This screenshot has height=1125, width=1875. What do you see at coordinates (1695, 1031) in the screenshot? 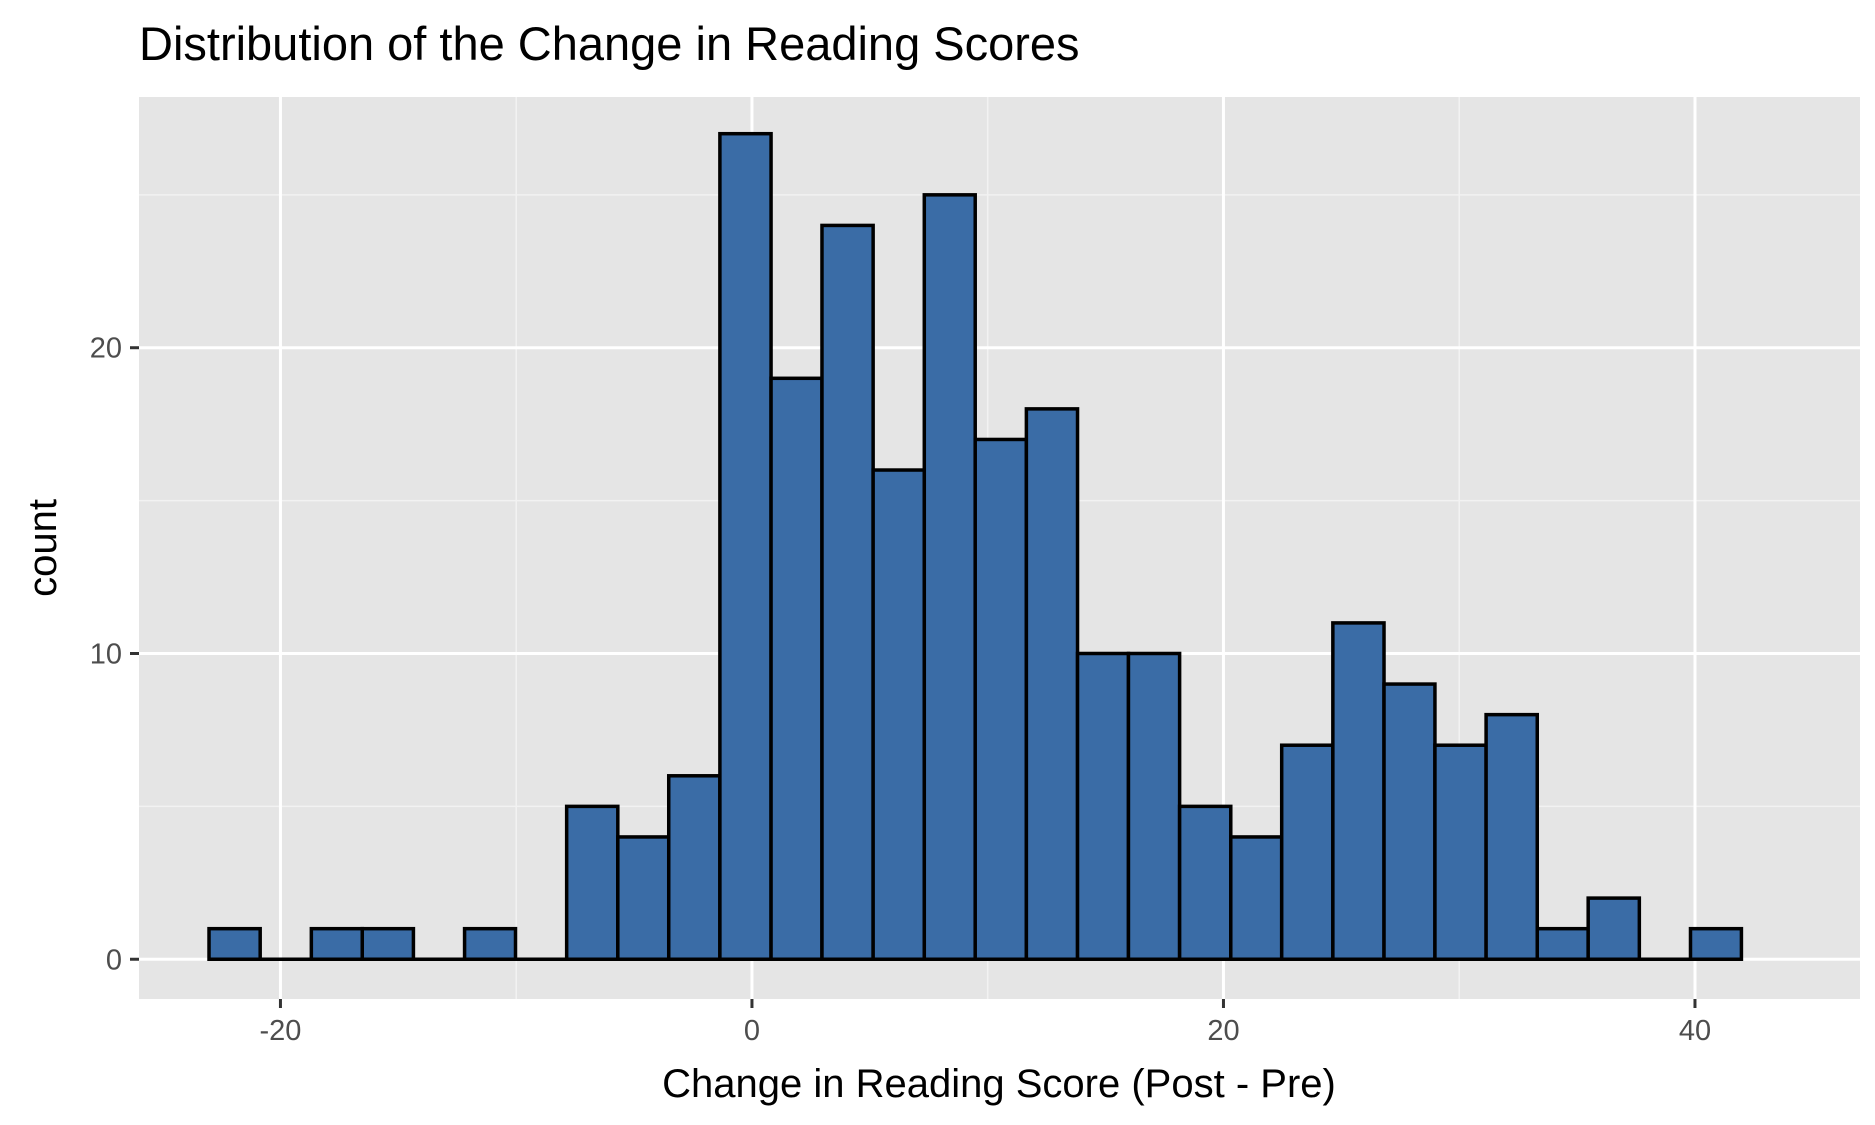
I see `x-tick-label: 40` at bounding box center [1695, 1031].